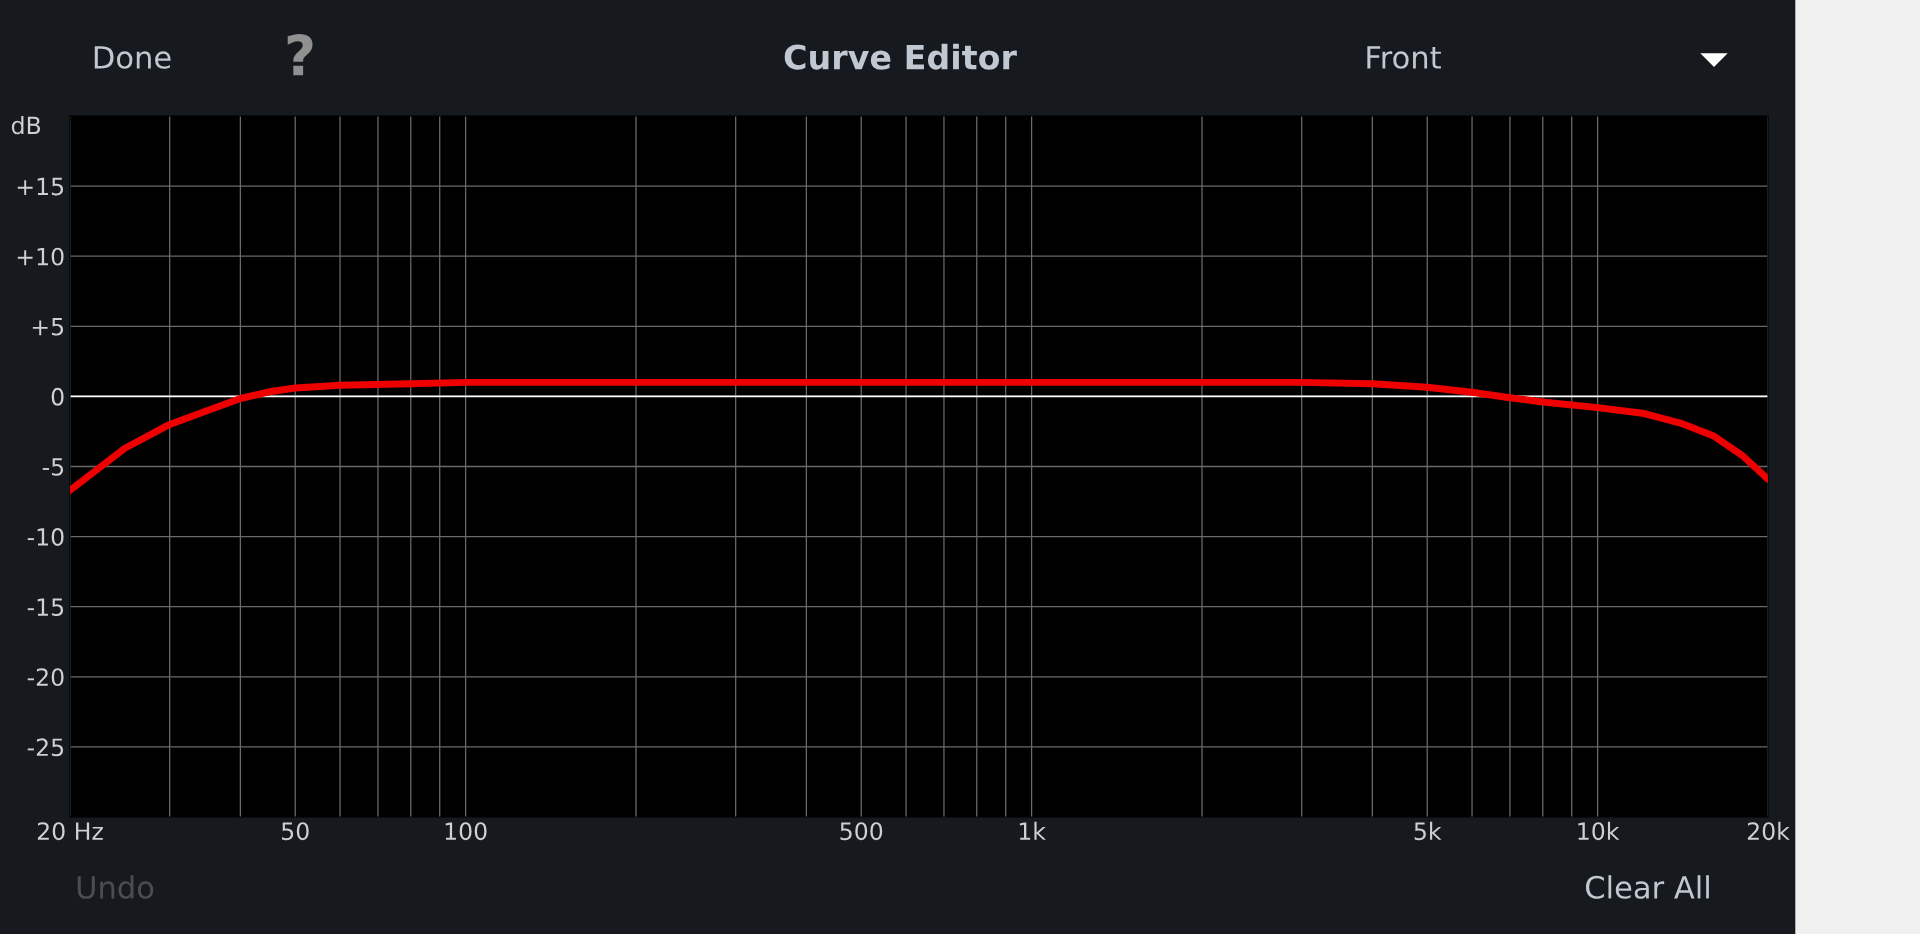  What do you see at coordinates (48, 327) in the screenshot?
I see `y-tick-label: +5` at bounding box center [48, 327].